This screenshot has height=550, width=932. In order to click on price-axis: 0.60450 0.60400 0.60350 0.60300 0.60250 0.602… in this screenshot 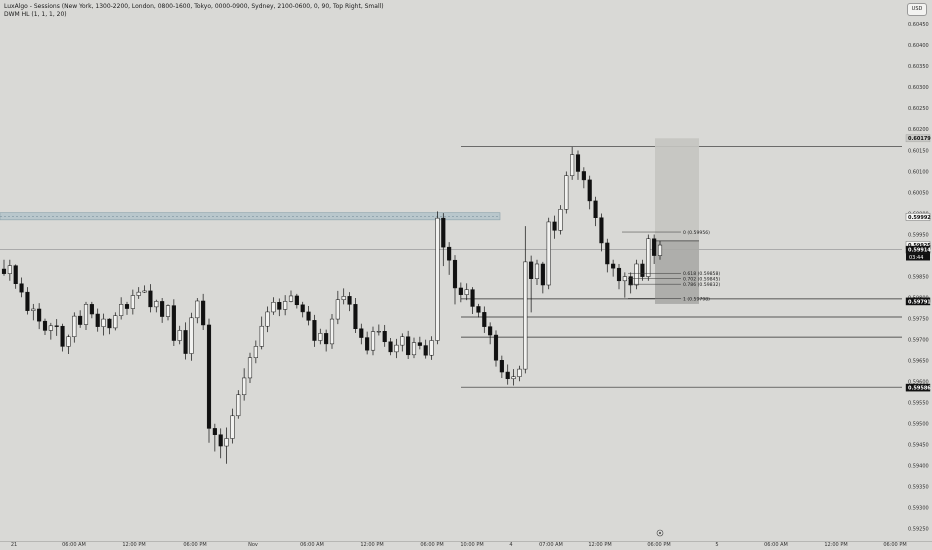, I will do `click(918, 277)`.